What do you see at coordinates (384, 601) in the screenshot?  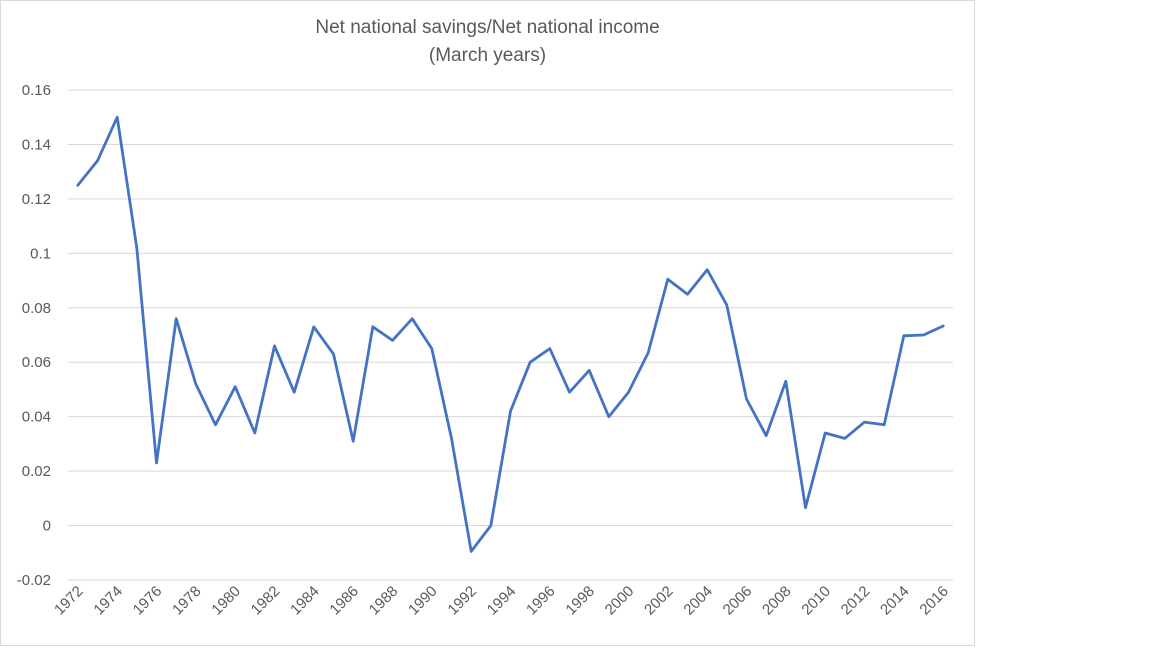 I see `x-tick-label: 1988` at bounding box center [384, 601].